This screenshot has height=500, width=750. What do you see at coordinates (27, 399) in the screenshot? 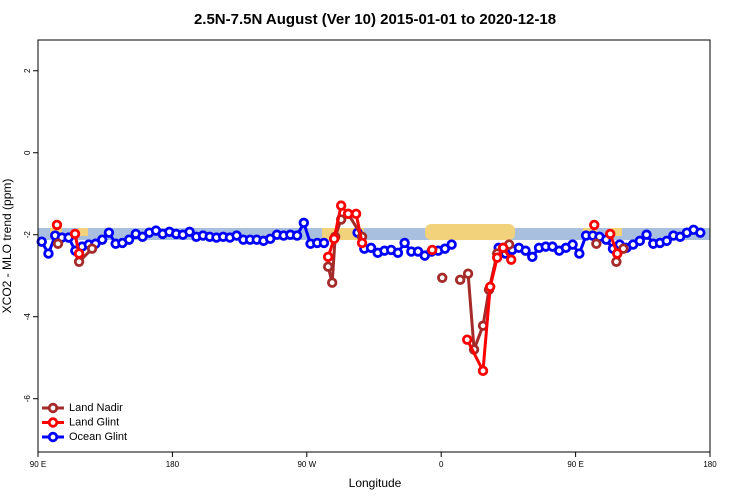
I see `y-tick-label: -6` at bounding box center [27, 399].